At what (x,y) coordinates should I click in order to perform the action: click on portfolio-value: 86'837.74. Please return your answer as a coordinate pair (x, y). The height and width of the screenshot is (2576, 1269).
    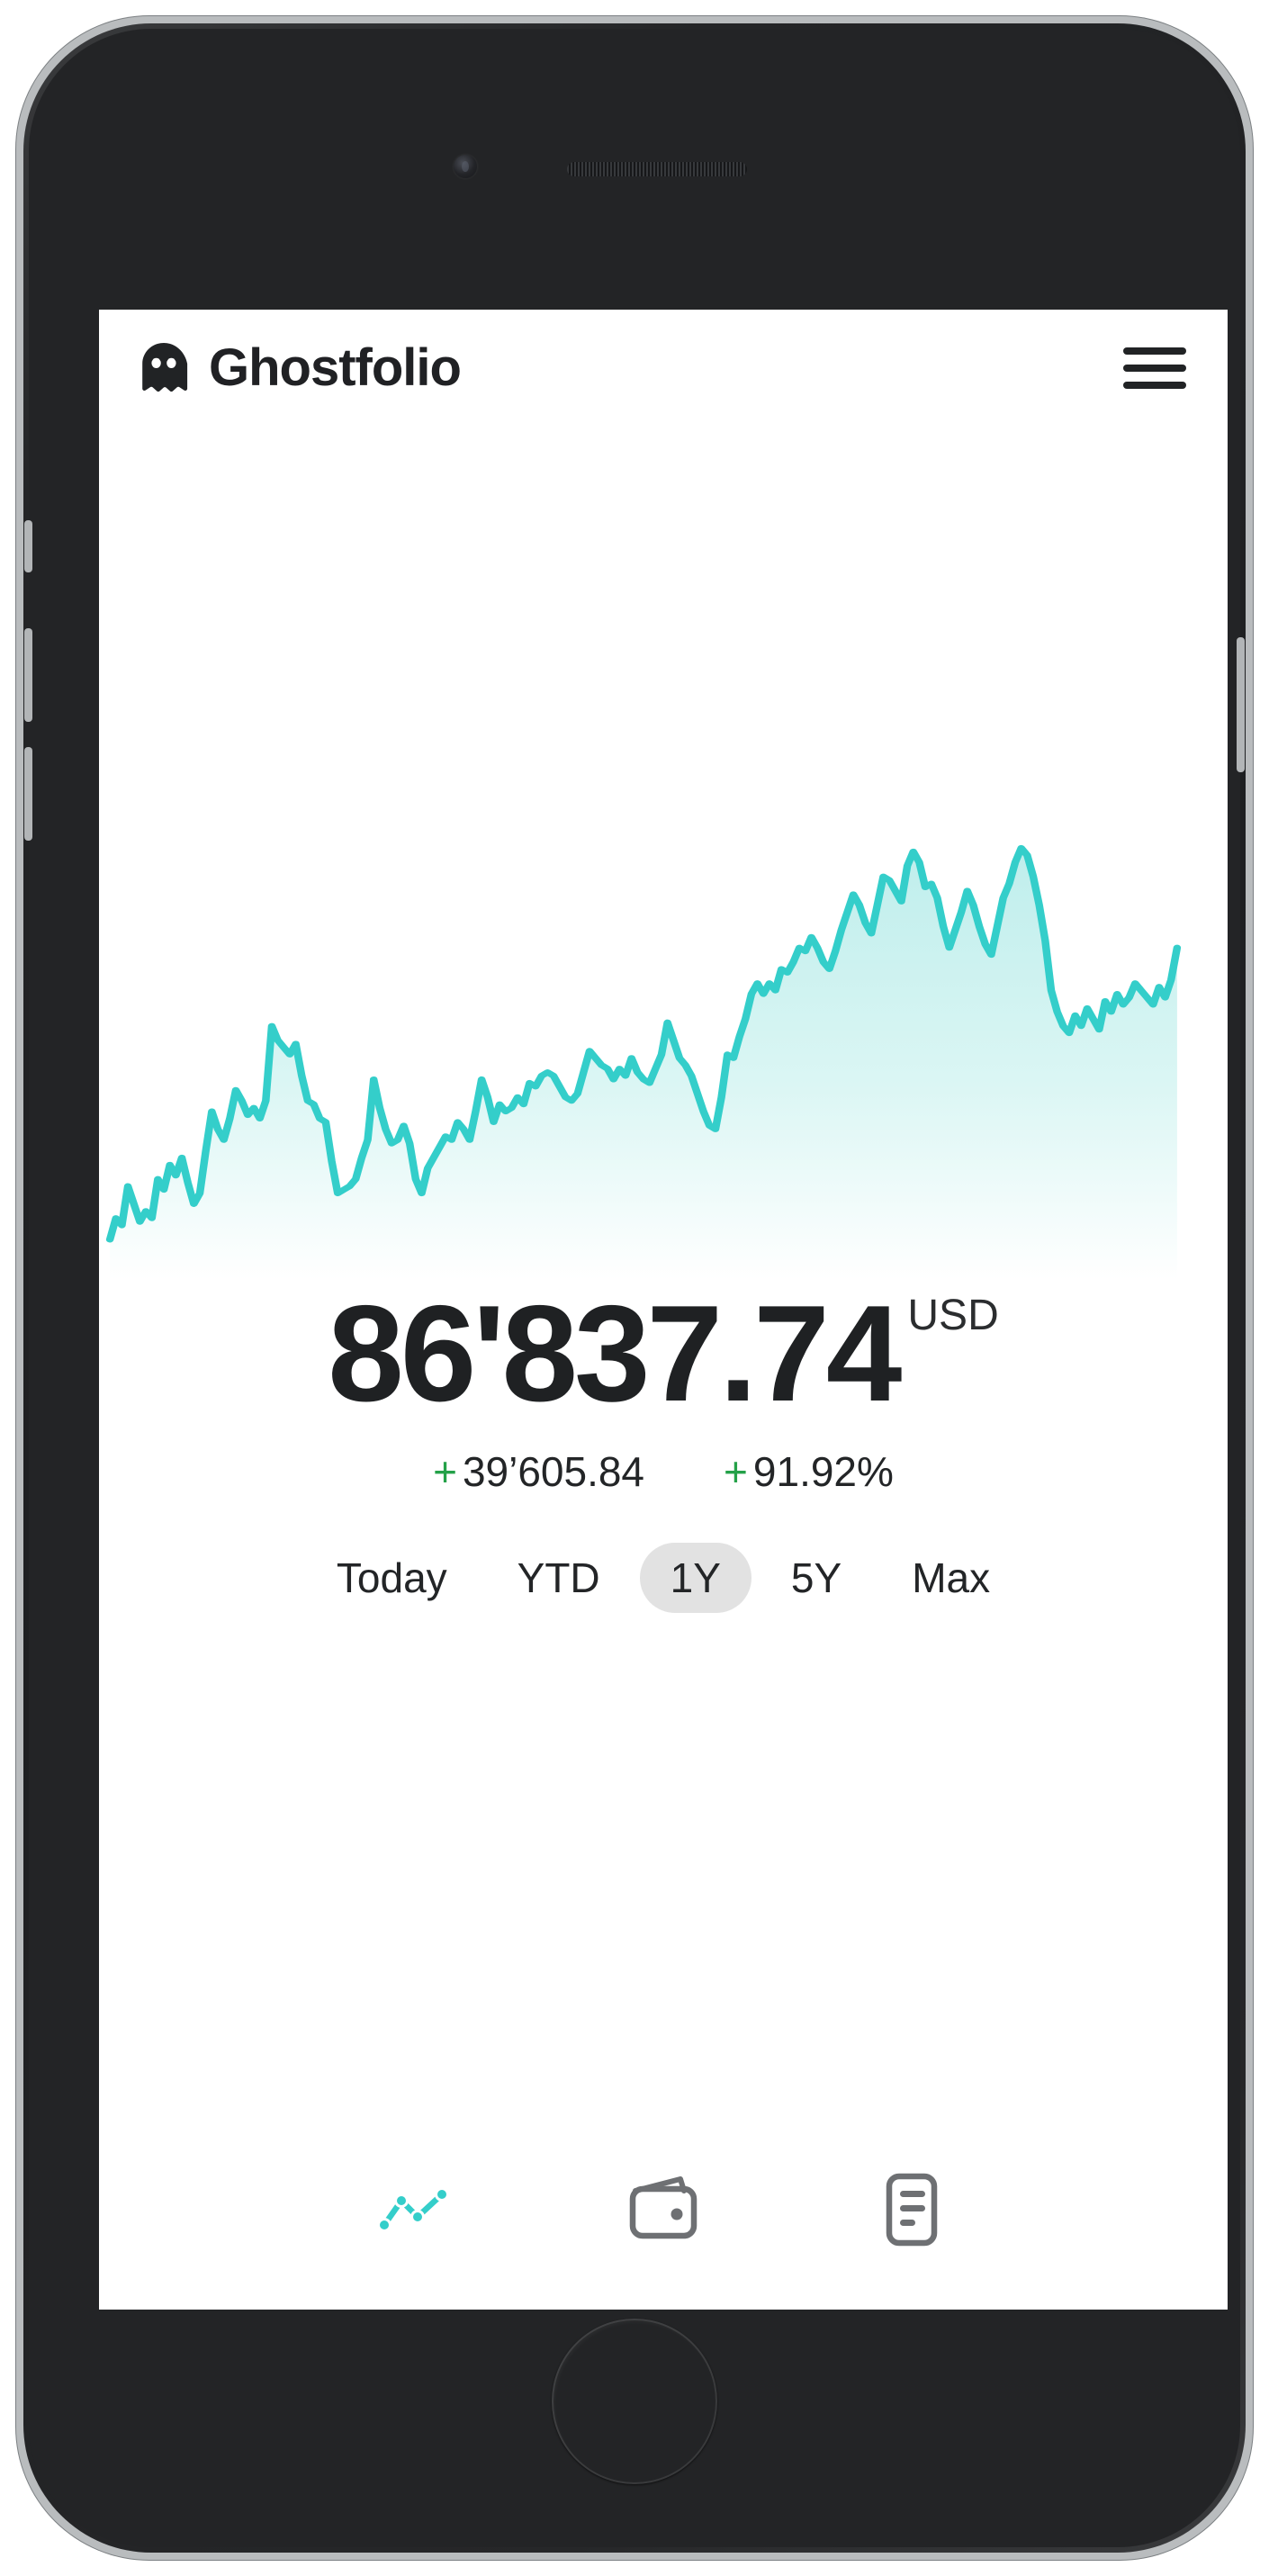
    Looking at the image, I should click on (615, 1353).